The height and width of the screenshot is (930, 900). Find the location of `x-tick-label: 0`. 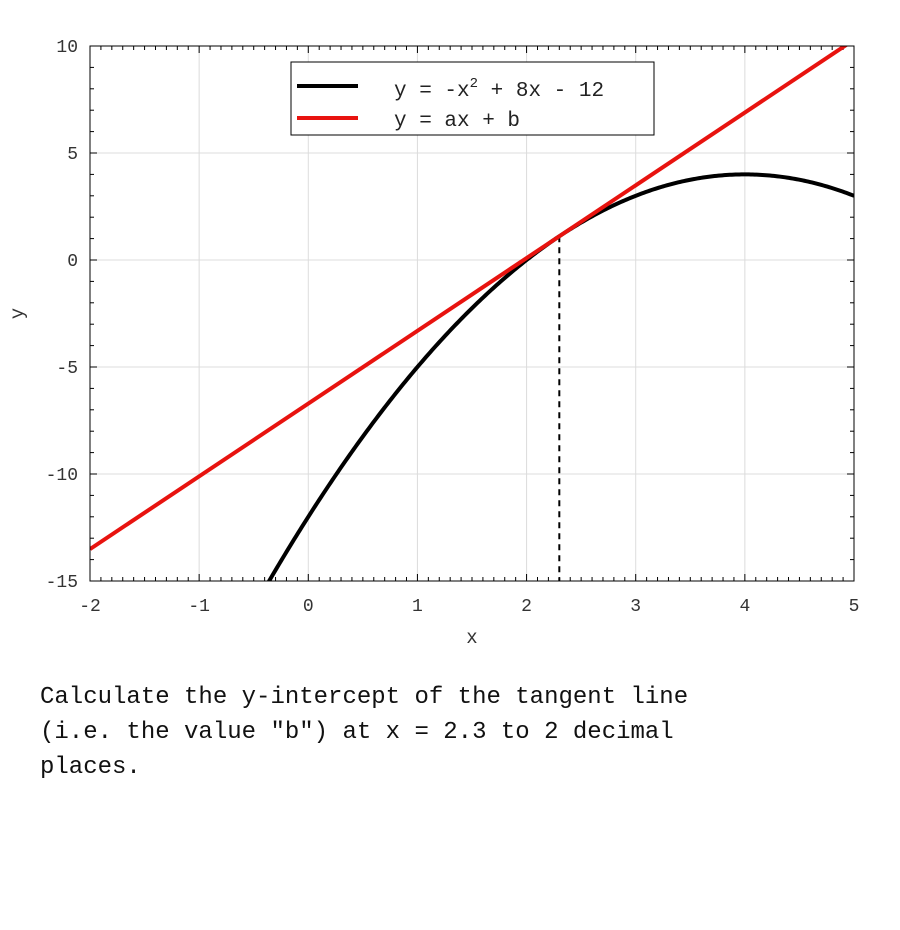

x-tick-label: 0 is located at coordinates (308, 607).